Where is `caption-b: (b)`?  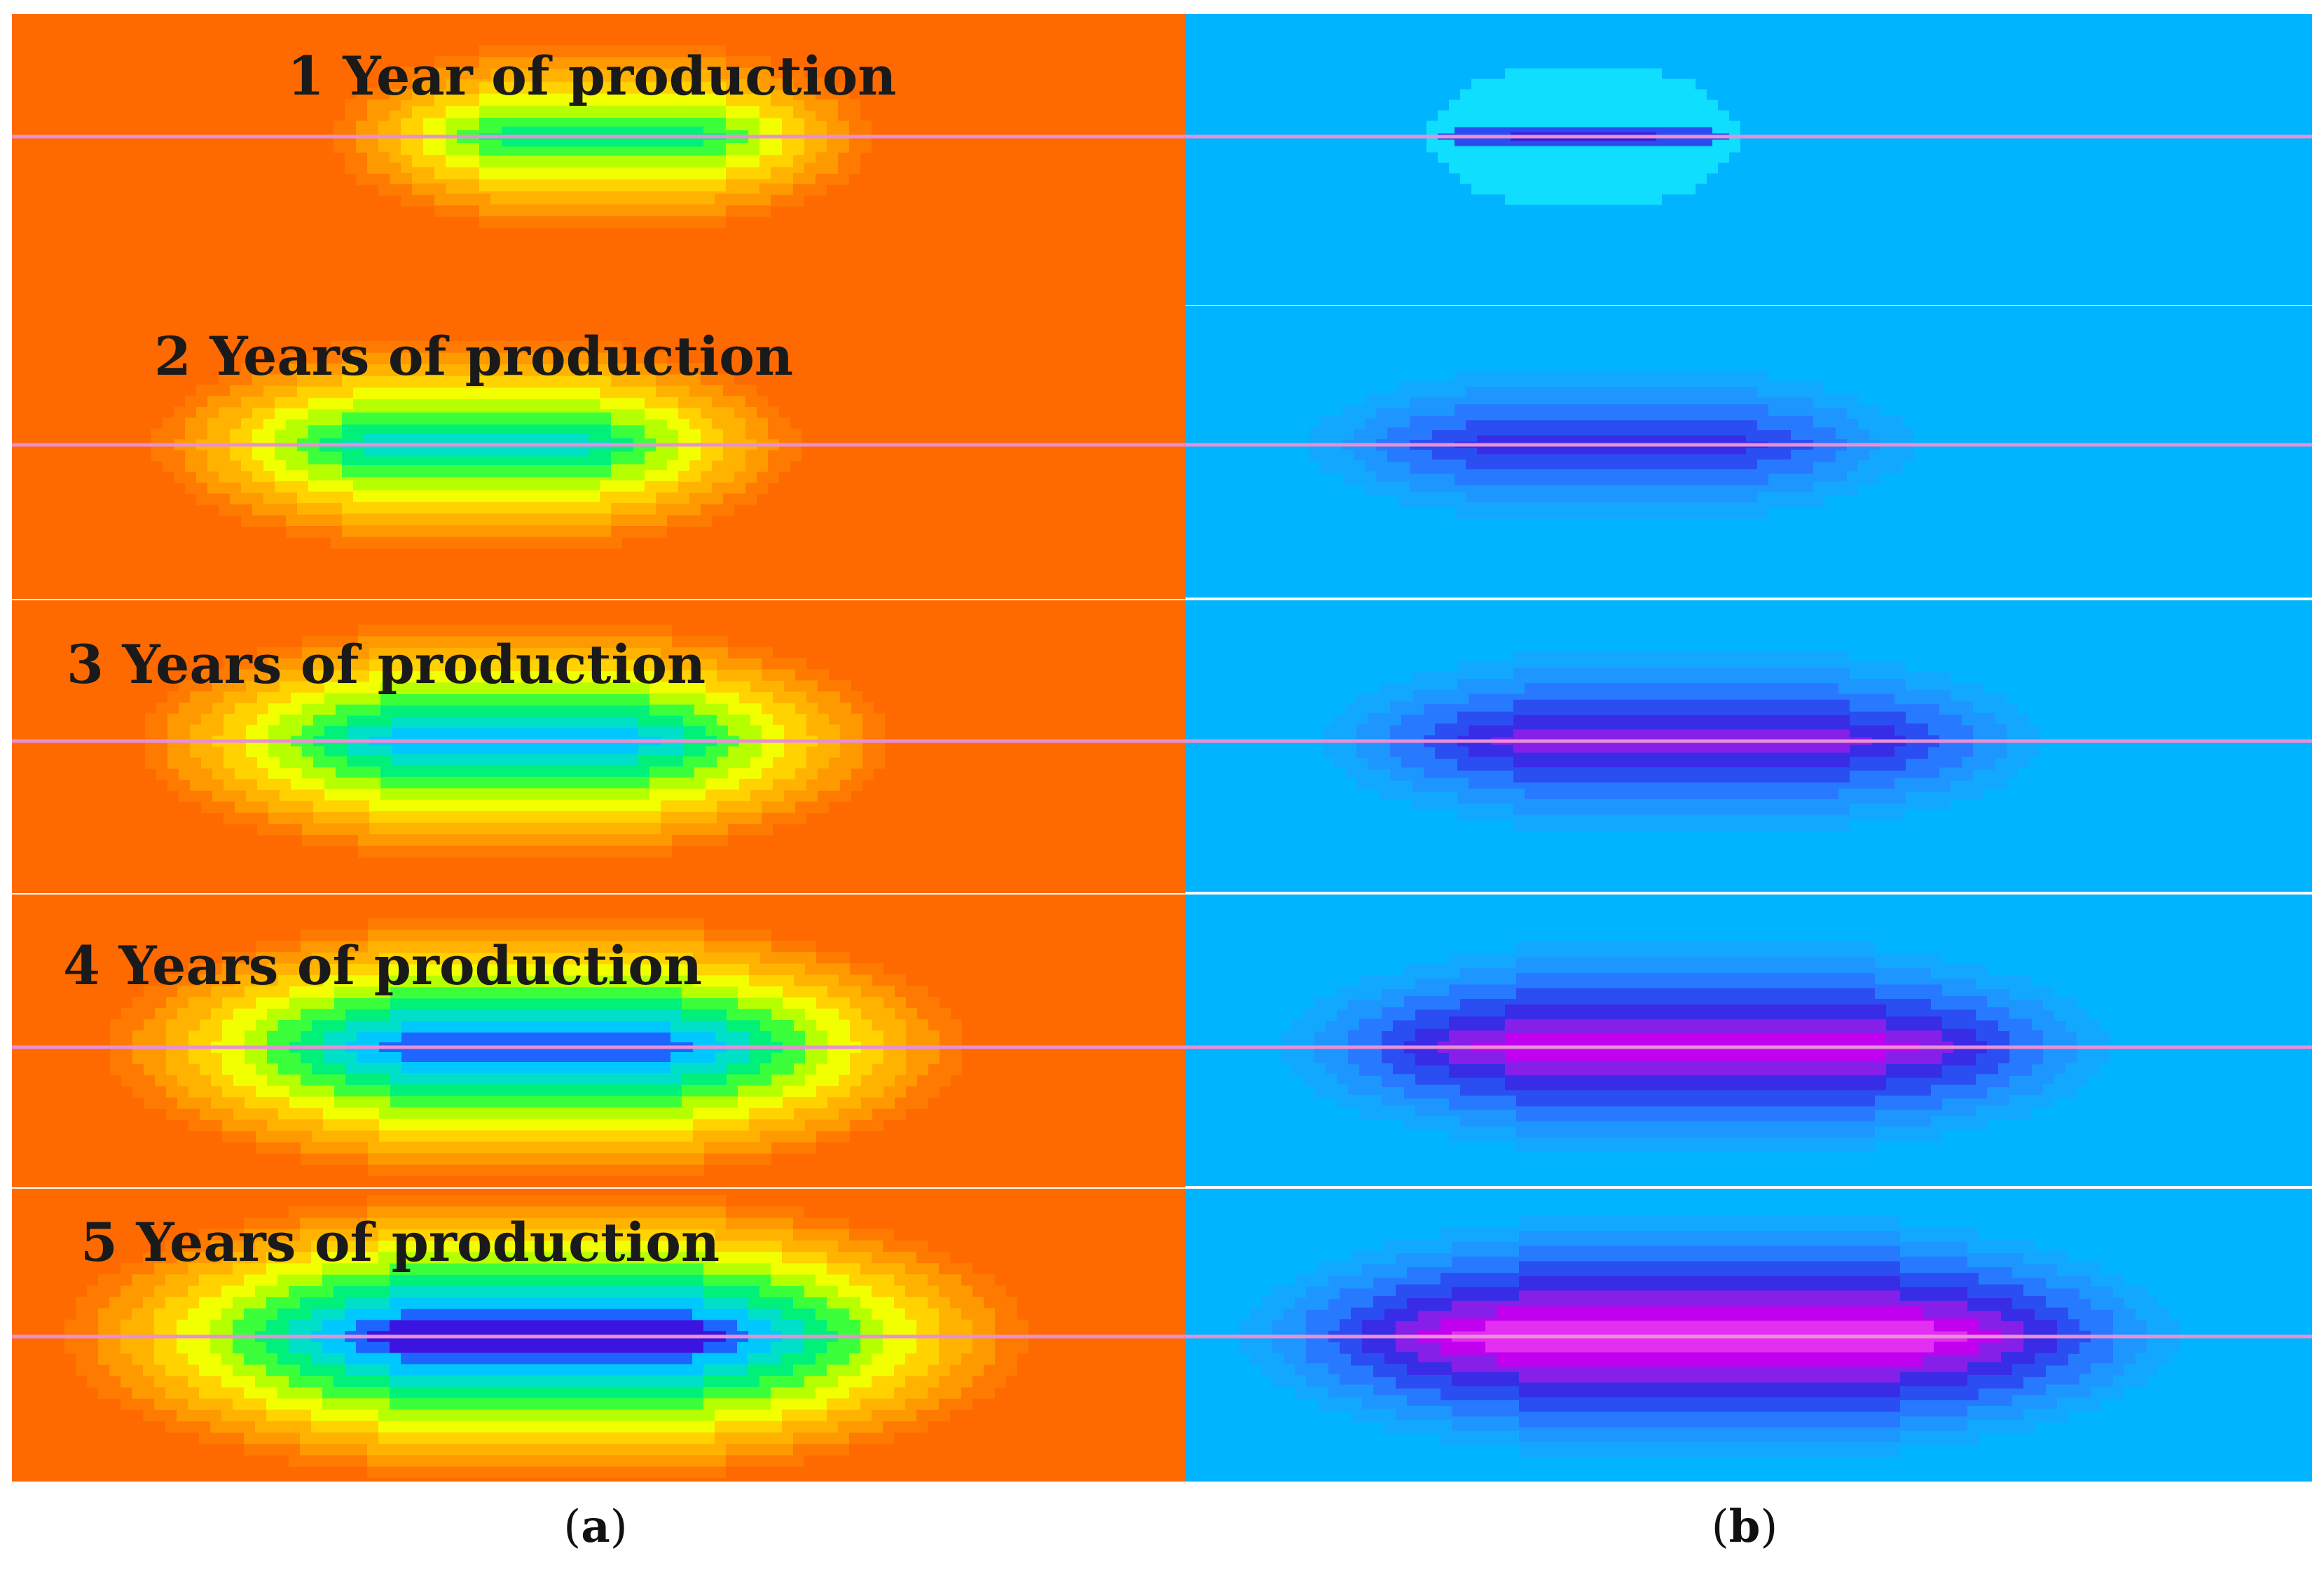
caption-b: (b) is located at coordinates (1744, 1527).